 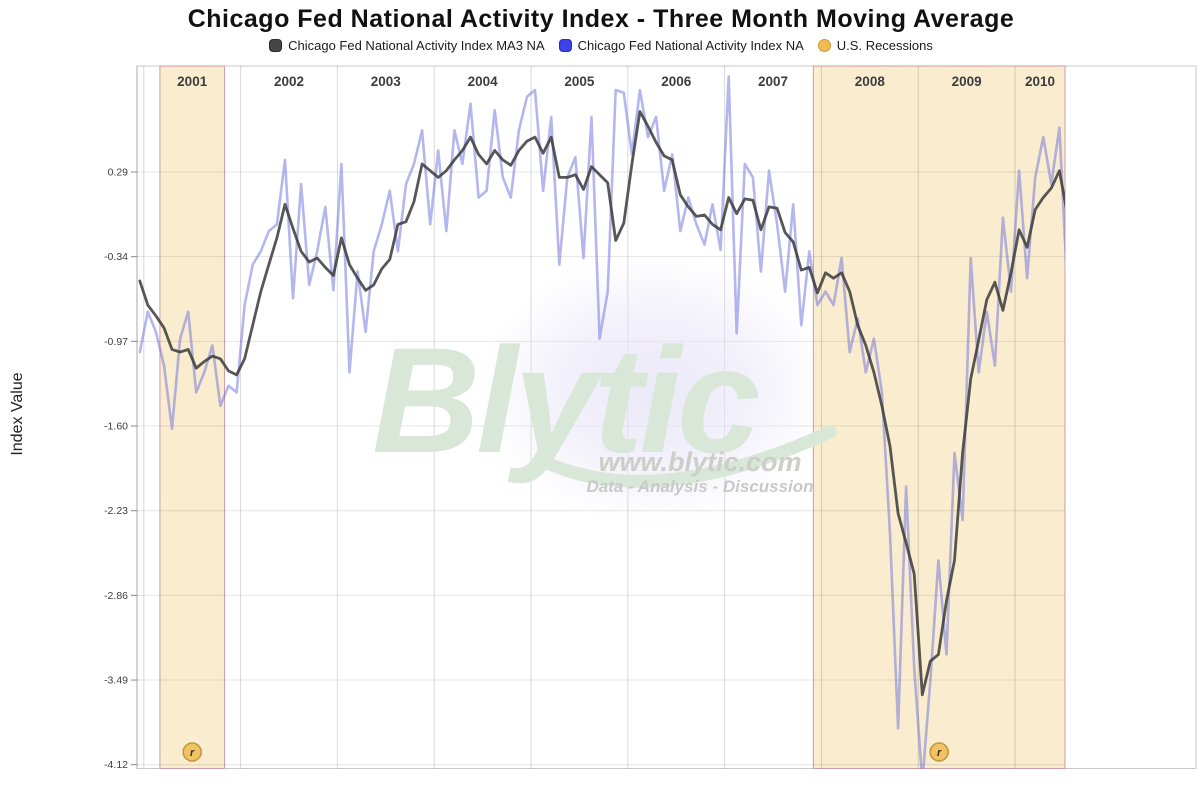 What do you see at coordinates (483, 81) in the screenshot?
I see `year-label: 2004` at bounding box center [483, 81].